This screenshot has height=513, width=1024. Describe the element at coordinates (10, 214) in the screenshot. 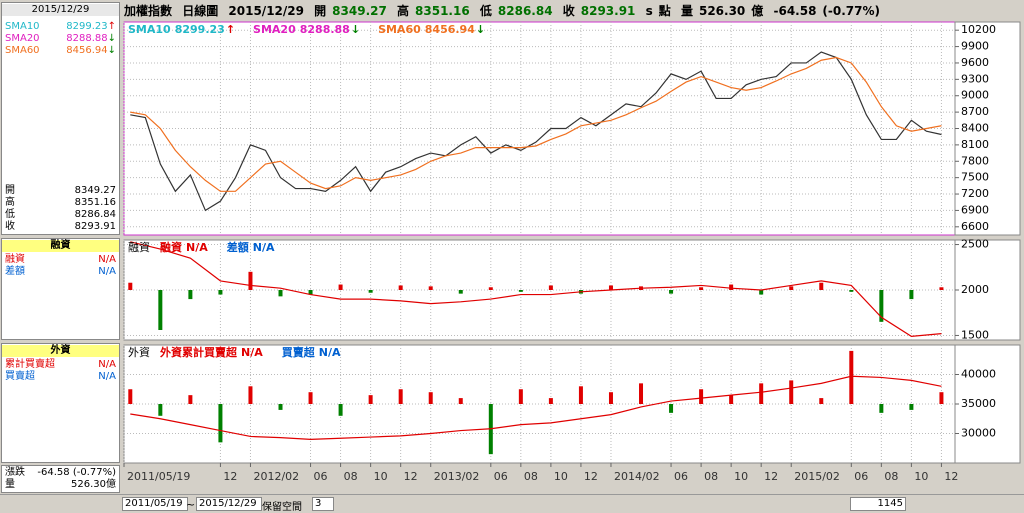

I see `label: 低` at that location.